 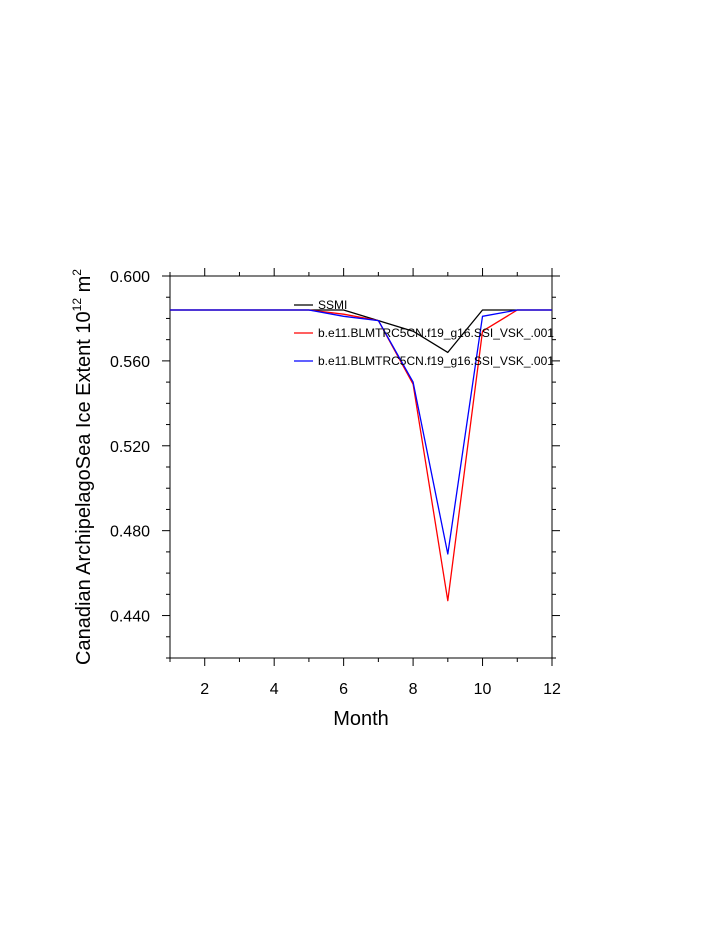 I want to click on x-axis-label: Month, so click(x=361, y=719).